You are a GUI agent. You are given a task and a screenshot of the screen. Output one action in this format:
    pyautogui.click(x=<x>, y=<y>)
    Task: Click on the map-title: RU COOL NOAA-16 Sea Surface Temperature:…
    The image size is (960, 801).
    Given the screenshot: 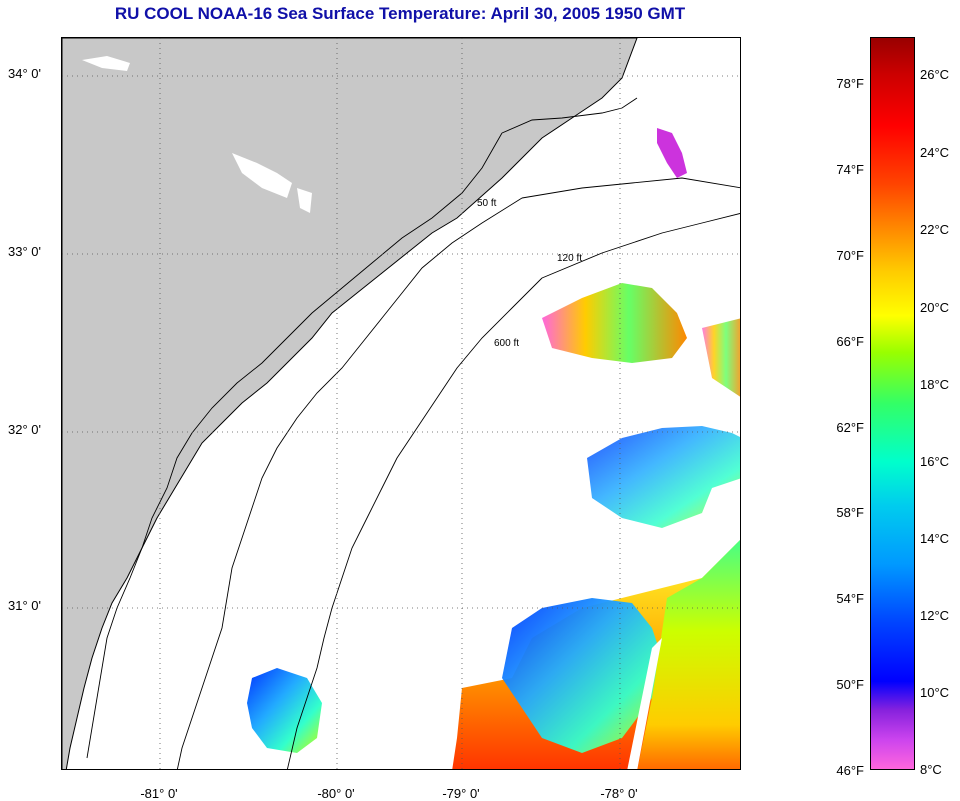 What is the action you would take?
    pyautogui.click(x=400, y=13)
    